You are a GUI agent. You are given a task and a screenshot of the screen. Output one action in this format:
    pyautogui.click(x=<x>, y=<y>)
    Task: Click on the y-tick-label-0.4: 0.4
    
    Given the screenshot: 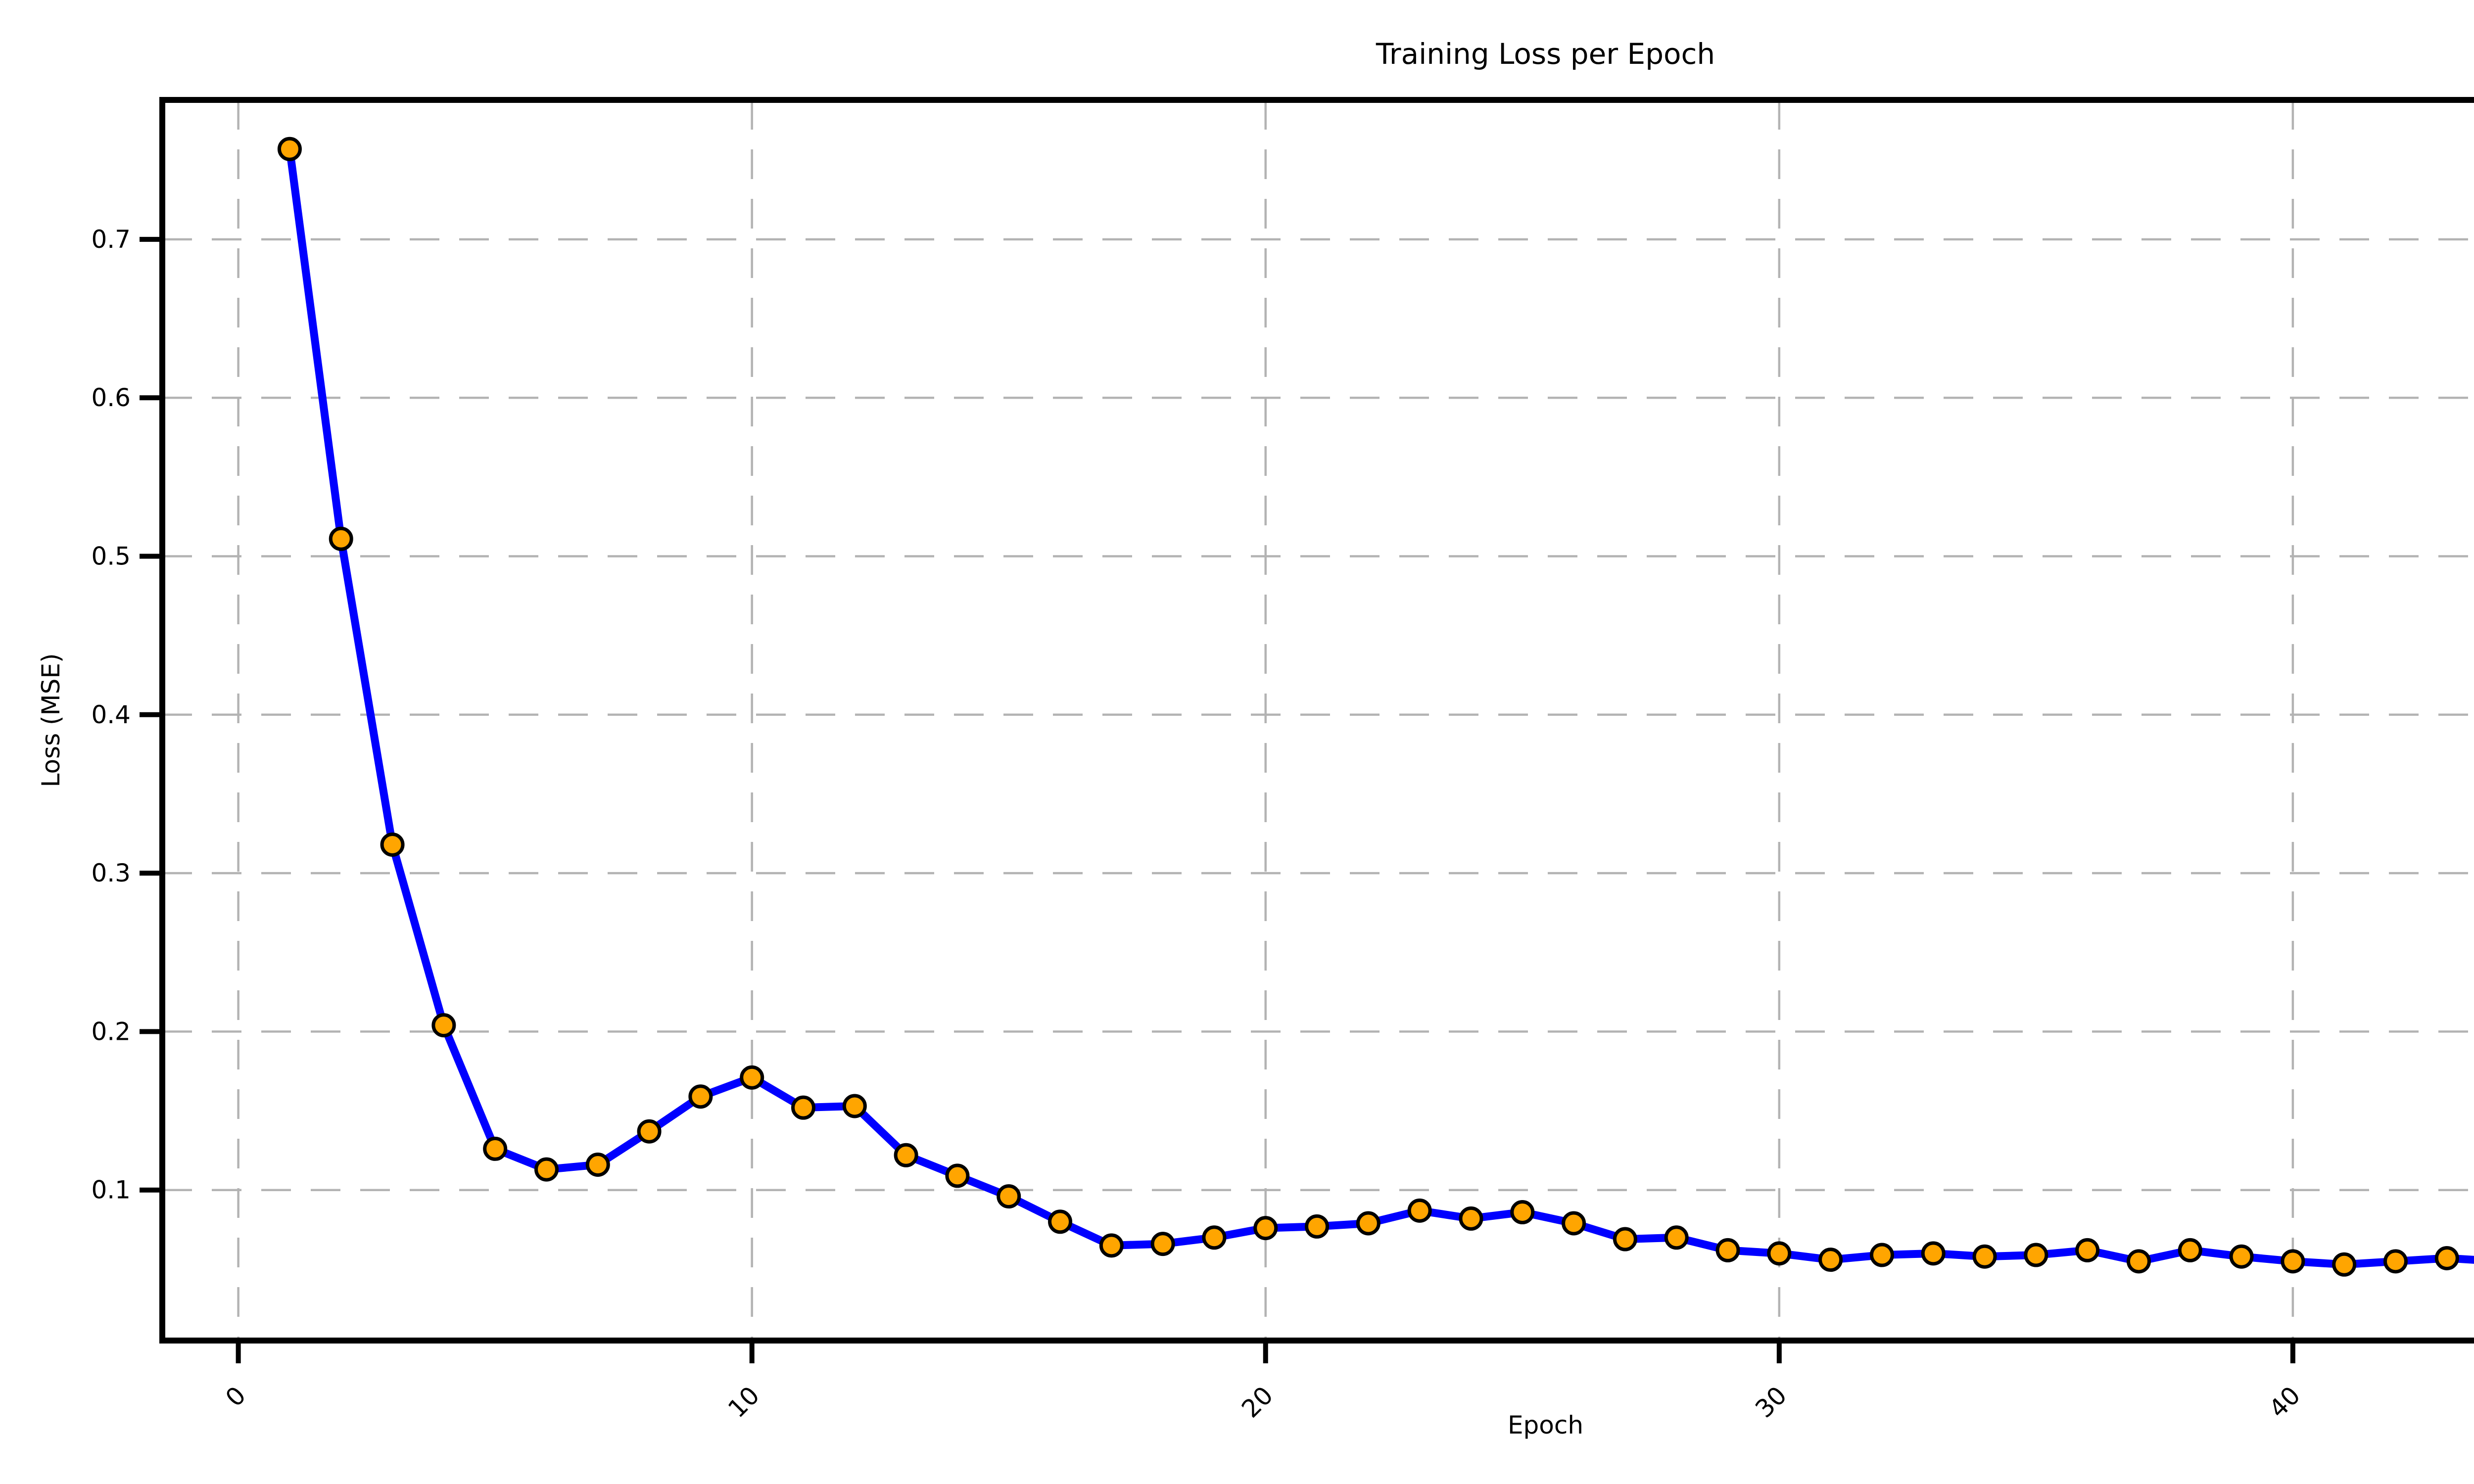 What is the action you would take?
    pyautogui.click(x=111, y=714)
    